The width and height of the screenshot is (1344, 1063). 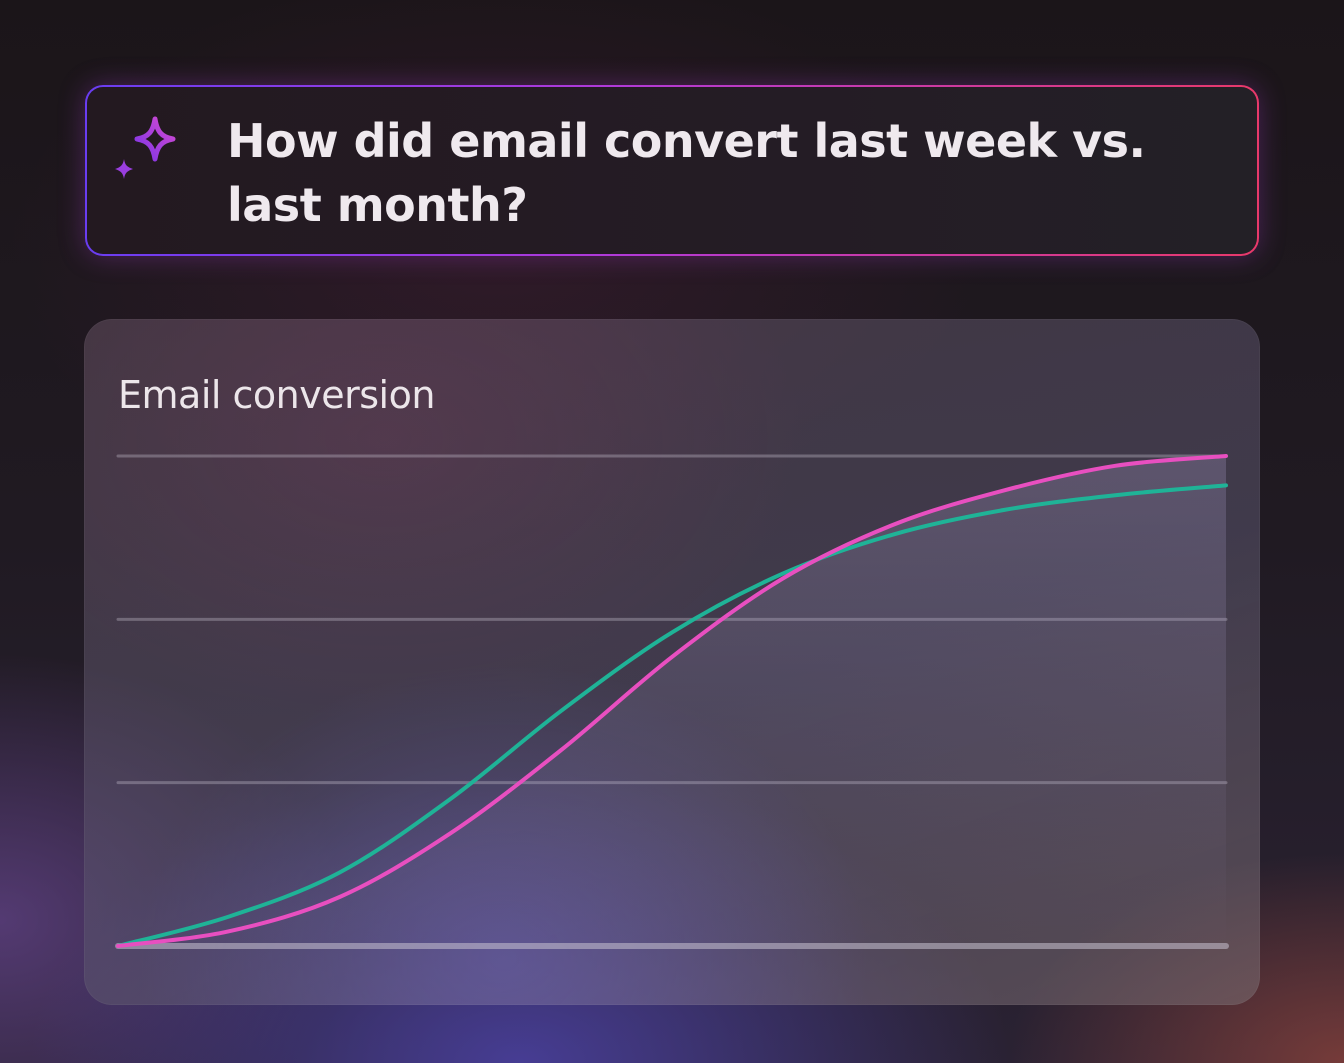 I want to click on chart-title: Email conversion, so click(x=276, y=395).